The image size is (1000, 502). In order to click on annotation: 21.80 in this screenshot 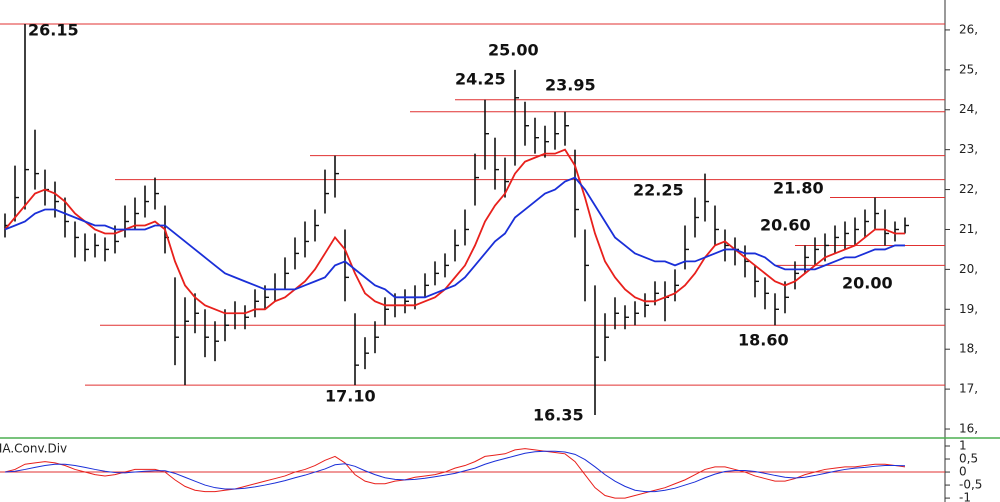, I will do `click(798, 188)`.